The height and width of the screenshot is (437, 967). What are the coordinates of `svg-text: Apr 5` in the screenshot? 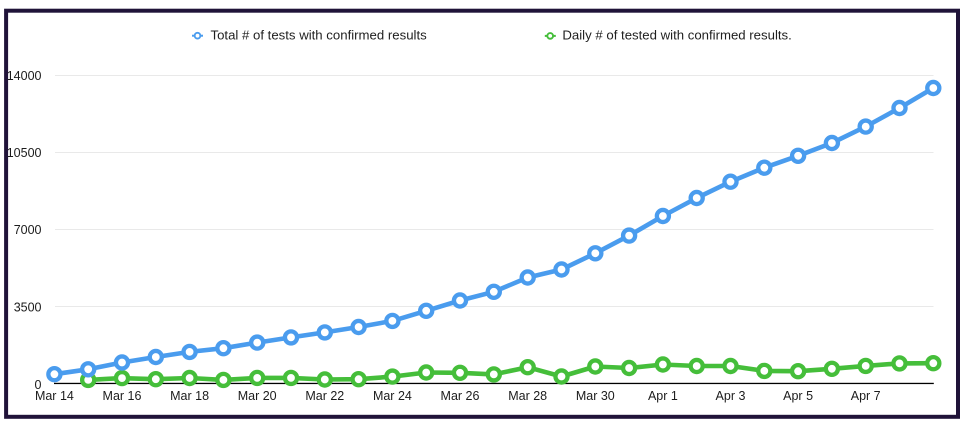 It's located at (798, 396).